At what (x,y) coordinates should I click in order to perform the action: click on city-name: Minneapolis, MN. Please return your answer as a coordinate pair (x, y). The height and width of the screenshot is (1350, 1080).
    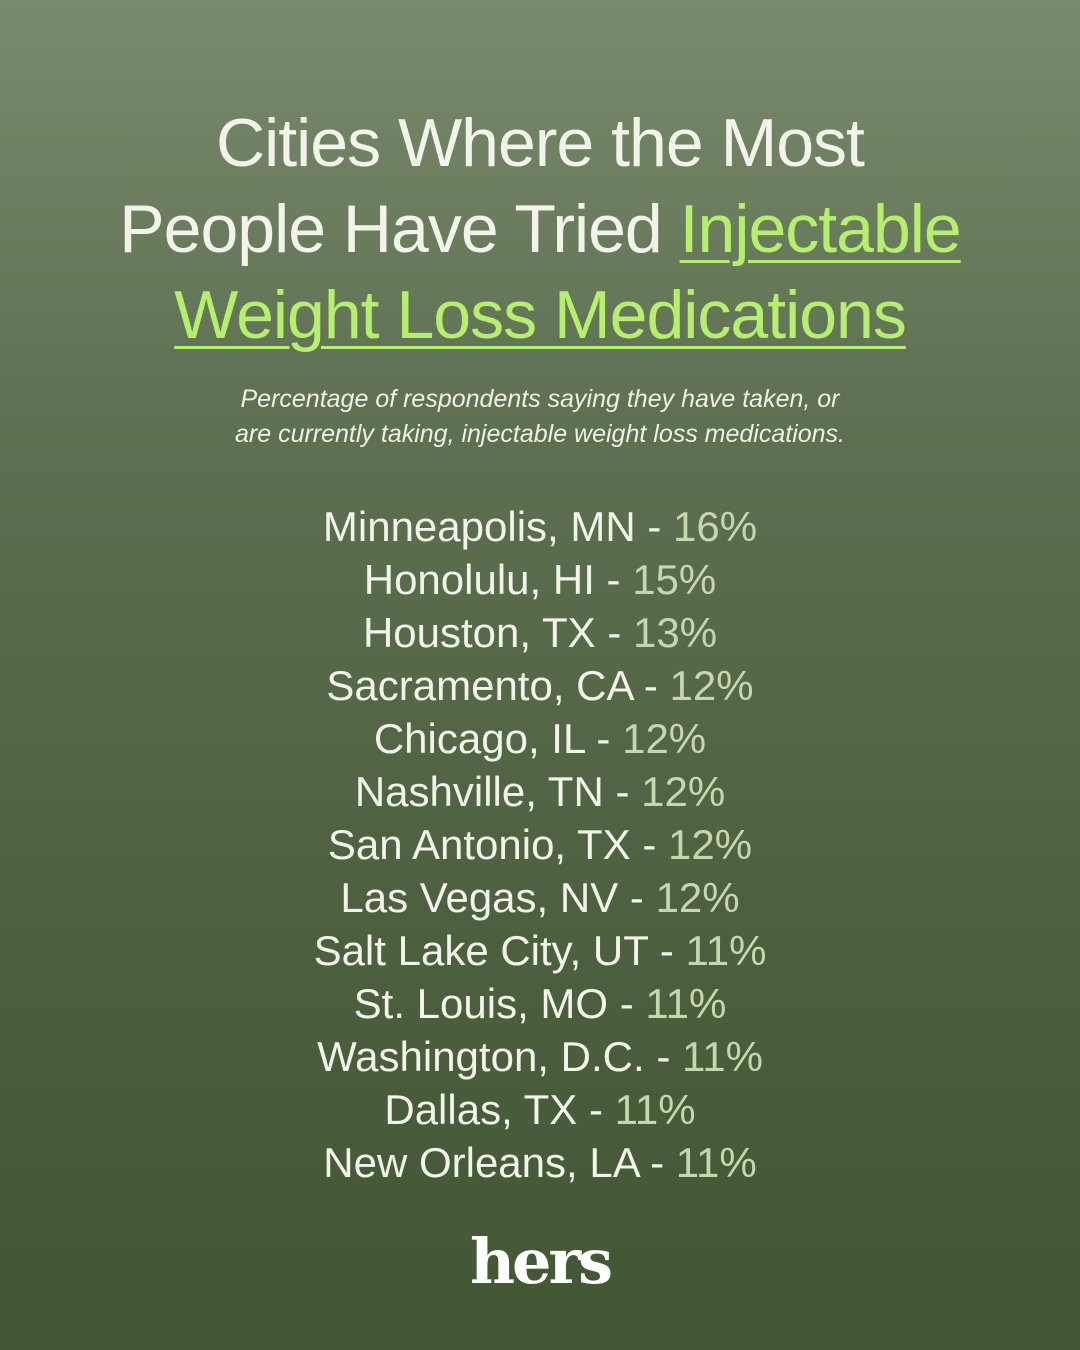
    Looking at the image, I should click on (479, 526).